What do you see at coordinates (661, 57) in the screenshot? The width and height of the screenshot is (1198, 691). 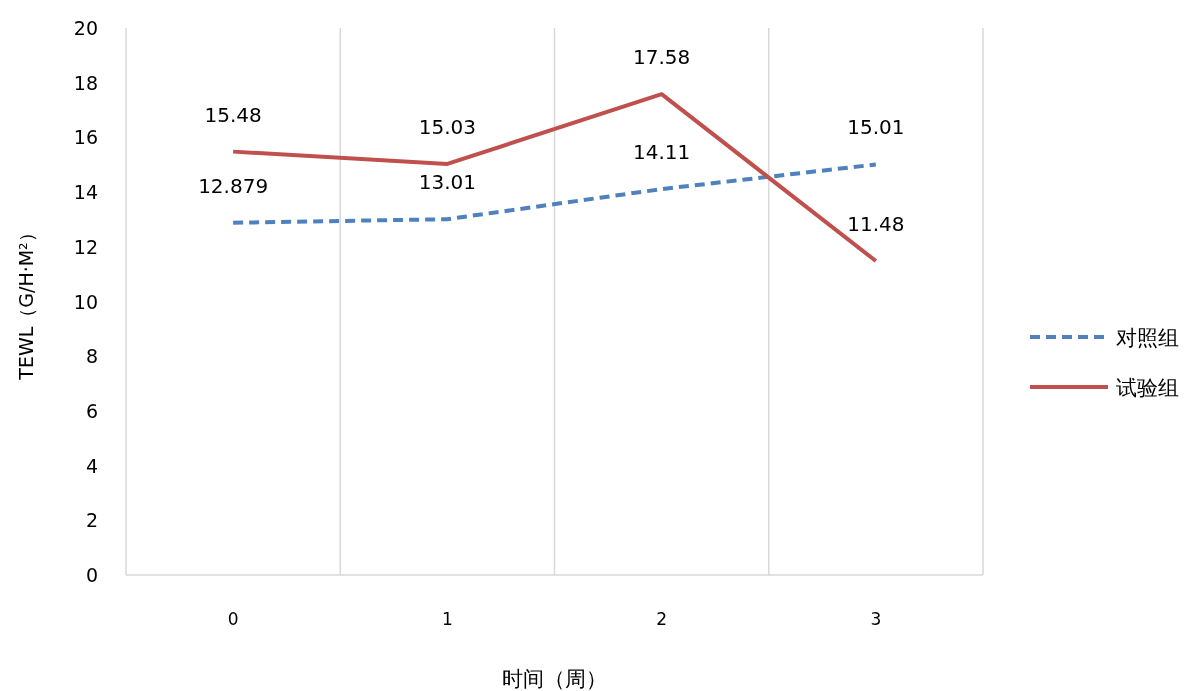 I see `data-label: 17.58` at bounding box center [661, 57].